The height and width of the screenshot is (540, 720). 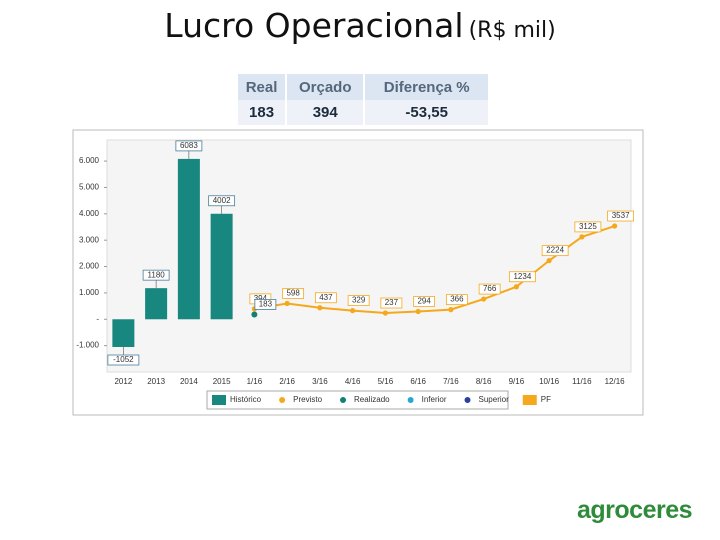 I want to click on table-row: 183 394 -53,55, so click(x=364, y=112).